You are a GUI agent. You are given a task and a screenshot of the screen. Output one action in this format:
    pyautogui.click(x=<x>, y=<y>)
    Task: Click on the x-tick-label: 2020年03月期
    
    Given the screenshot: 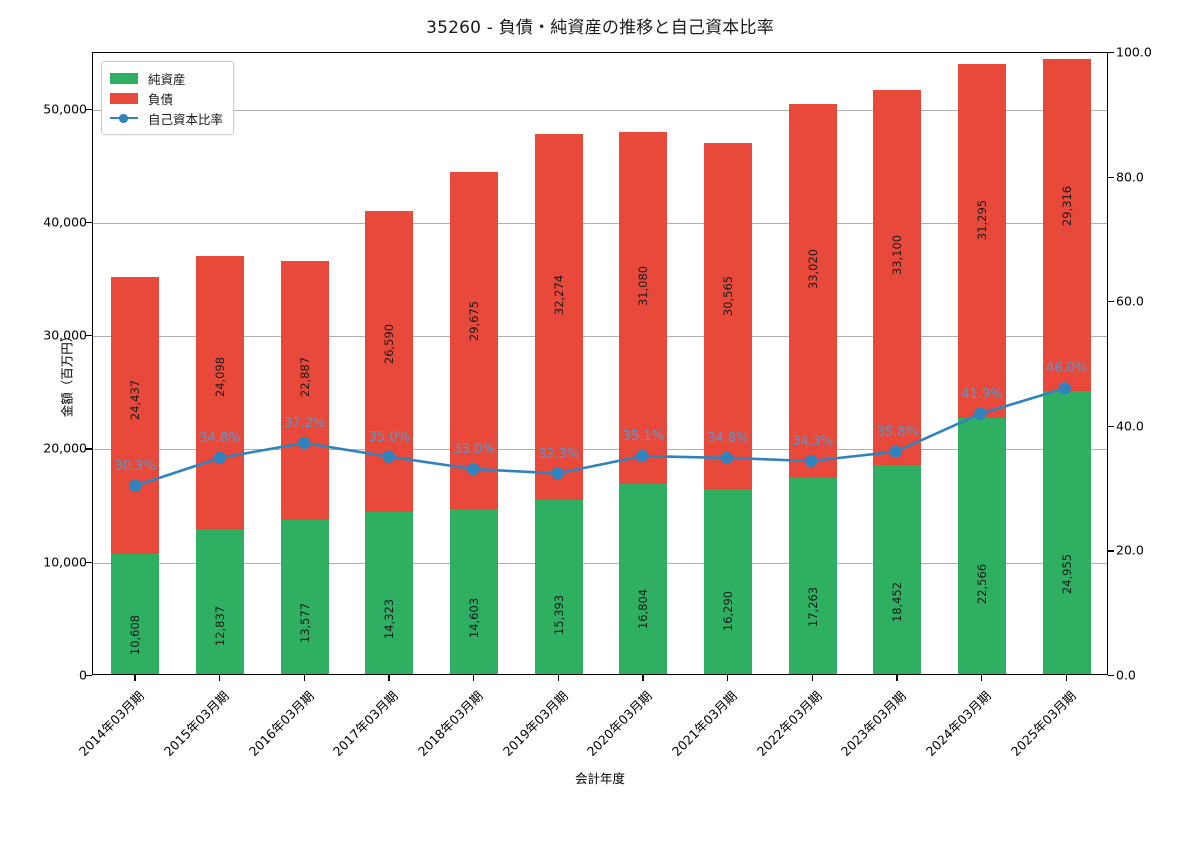 What is the action you would take?
    pyautogui.click(x=620, y=723)
    